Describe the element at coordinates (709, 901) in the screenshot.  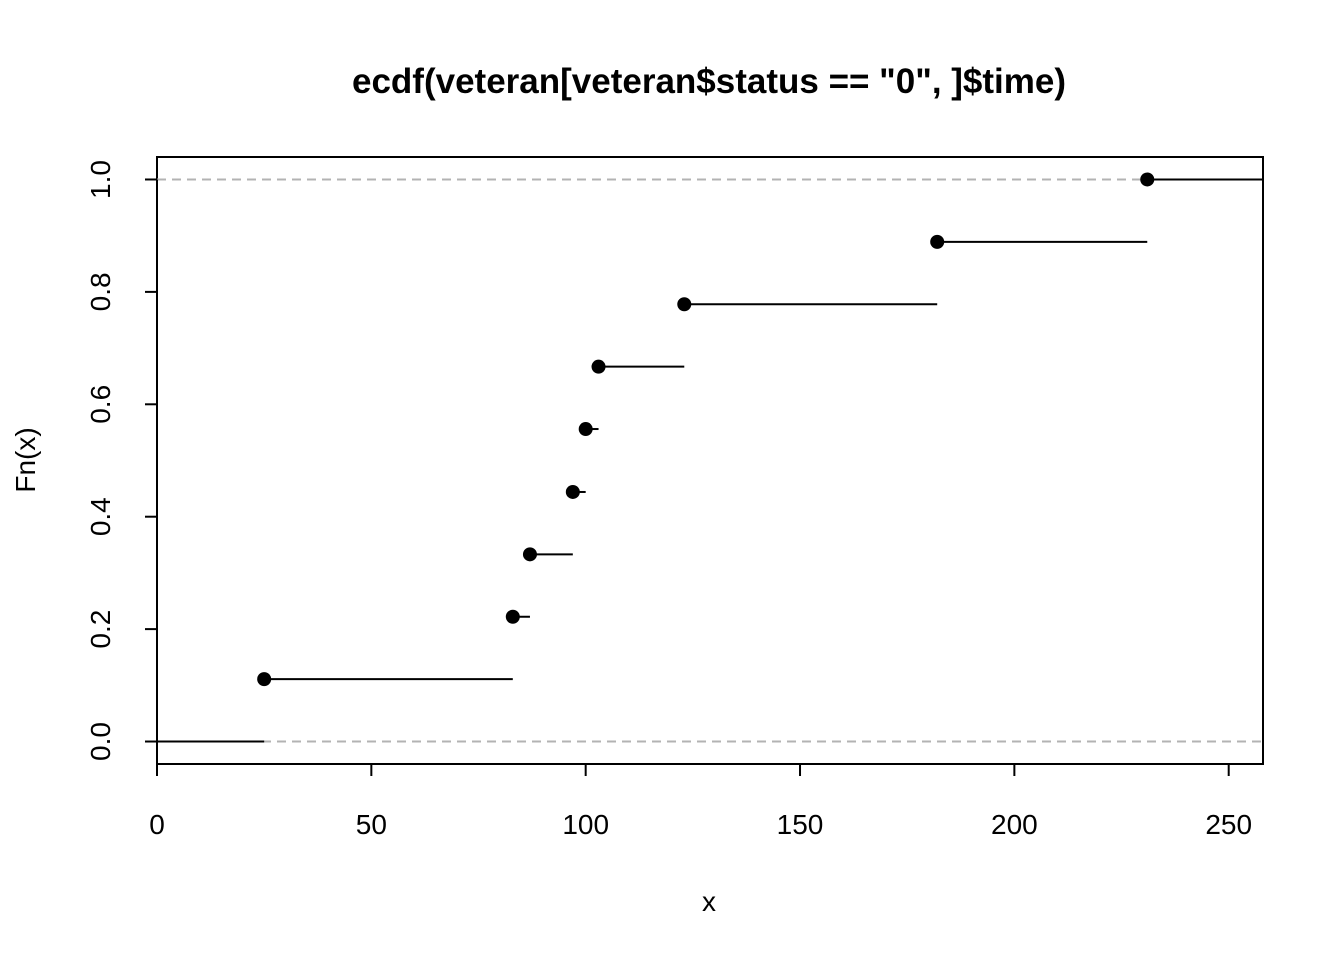
I see `x-axis-title: x` at that location.